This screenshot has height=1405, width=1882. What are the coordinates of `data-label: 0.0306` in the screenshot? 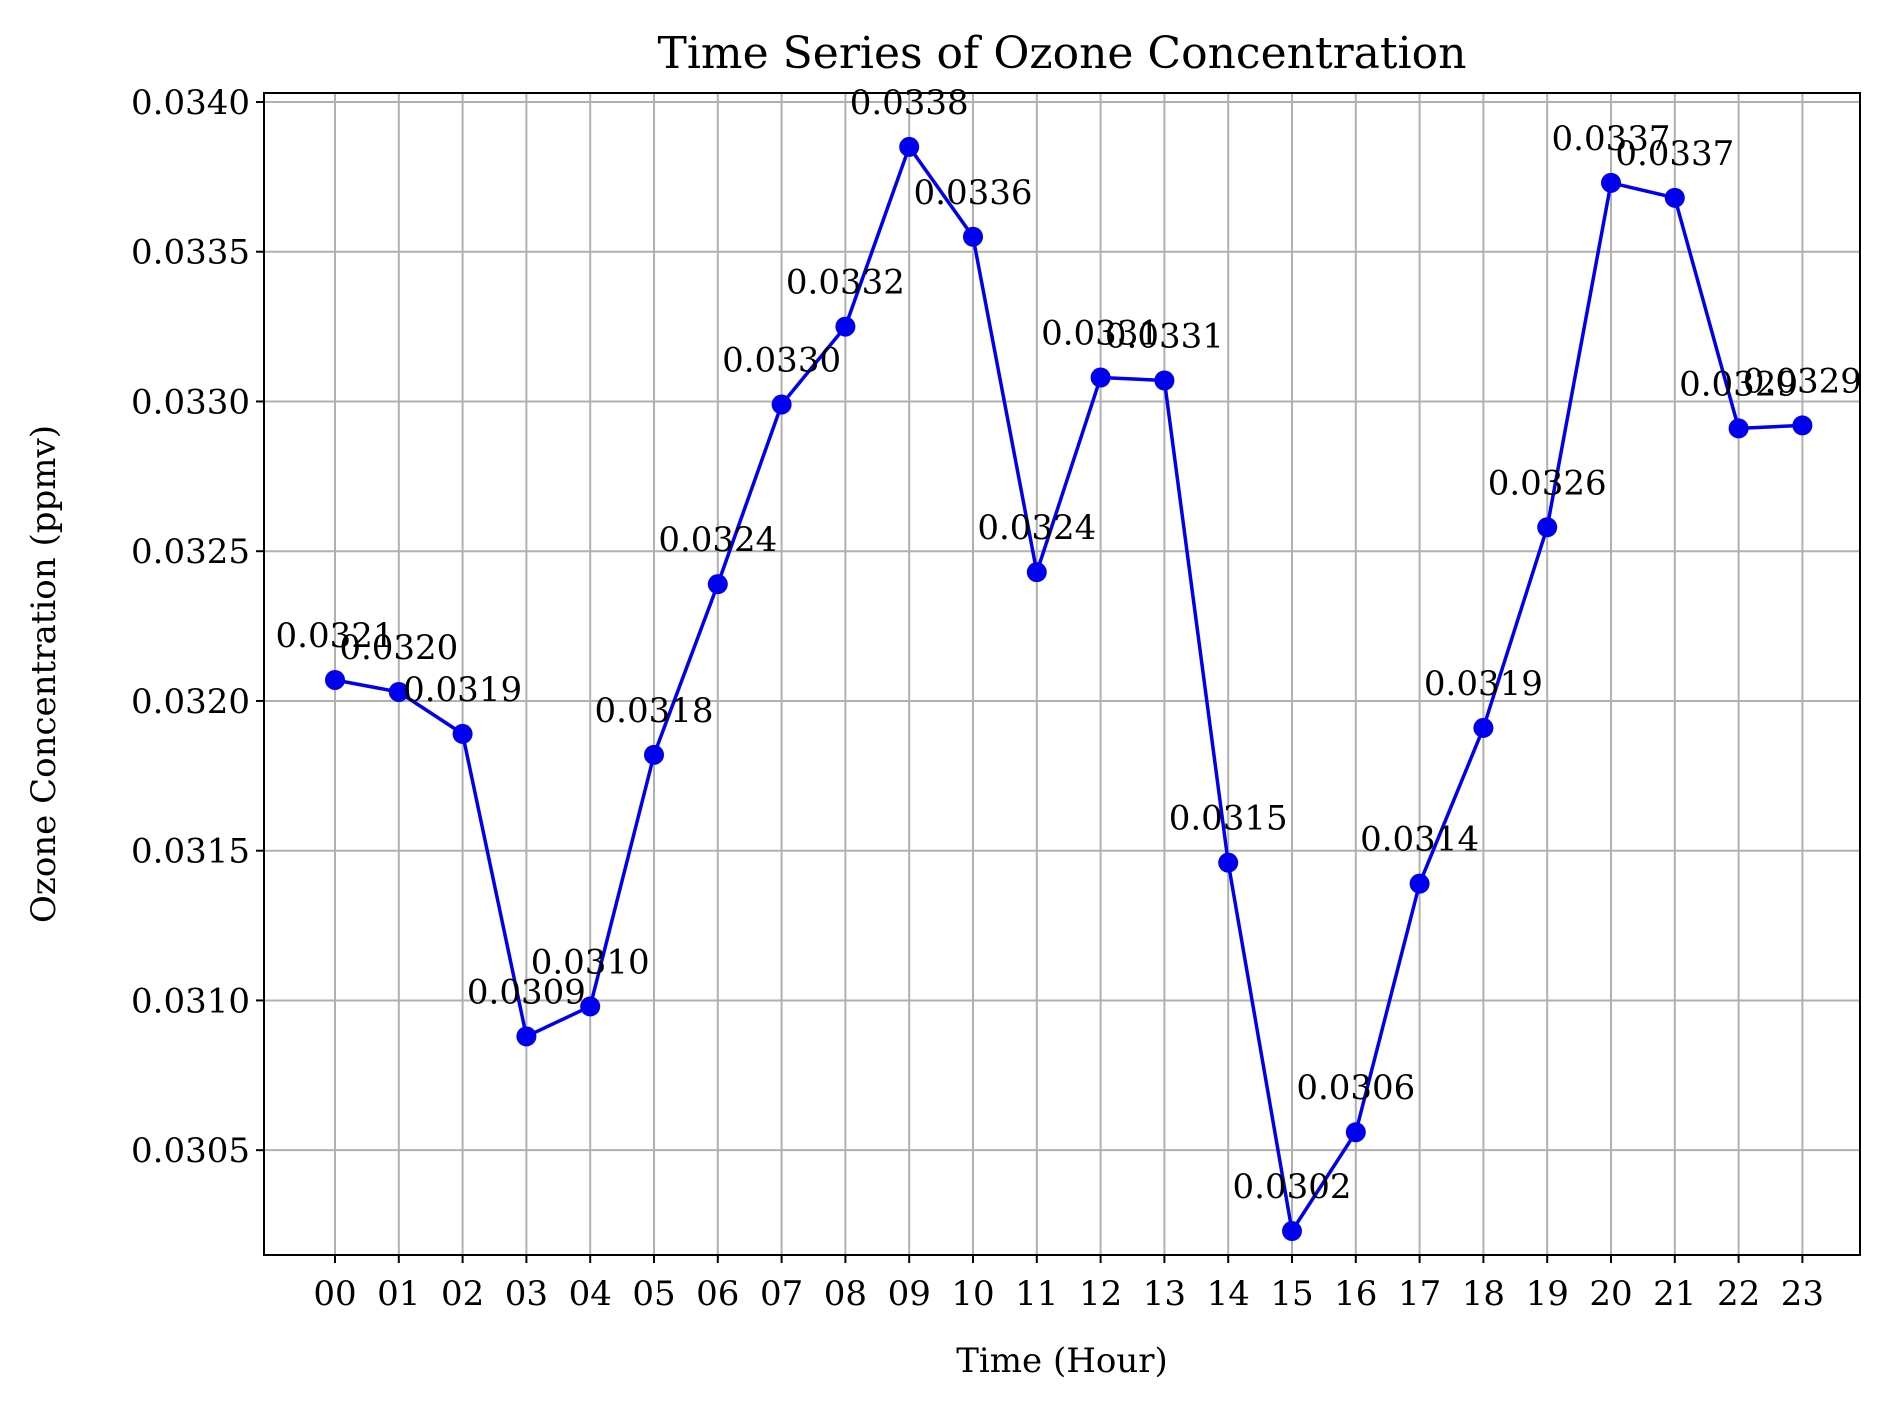 It's located at (1355, 1088).